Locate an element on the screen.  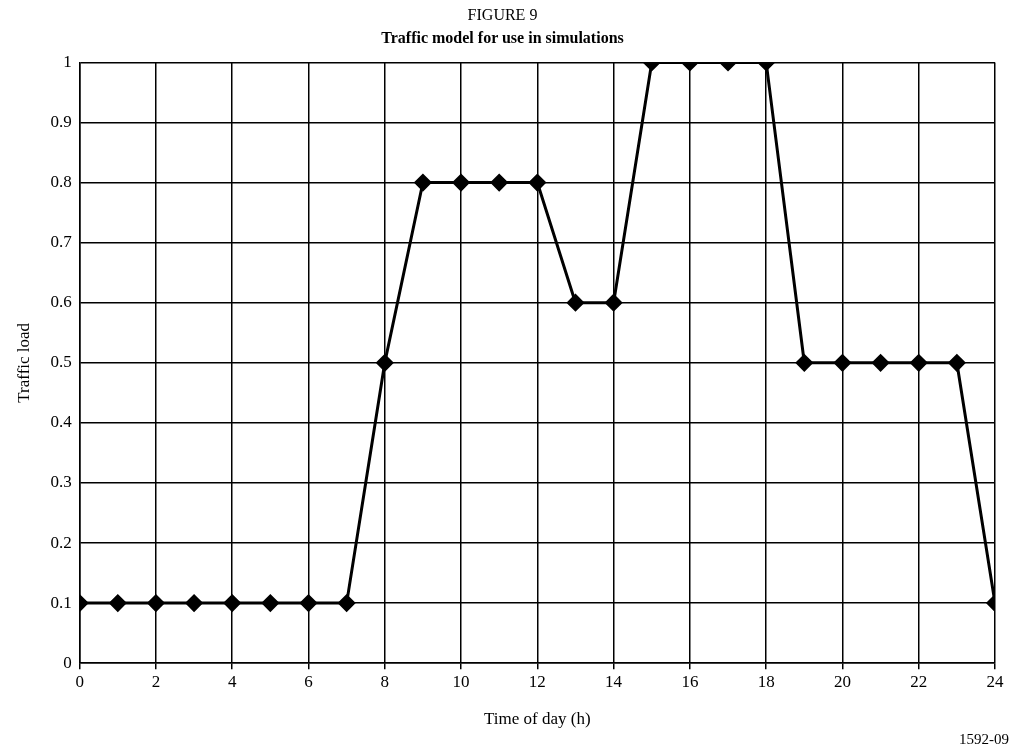
y-tick-label: 0.8 is located at coordinates (61, 182).